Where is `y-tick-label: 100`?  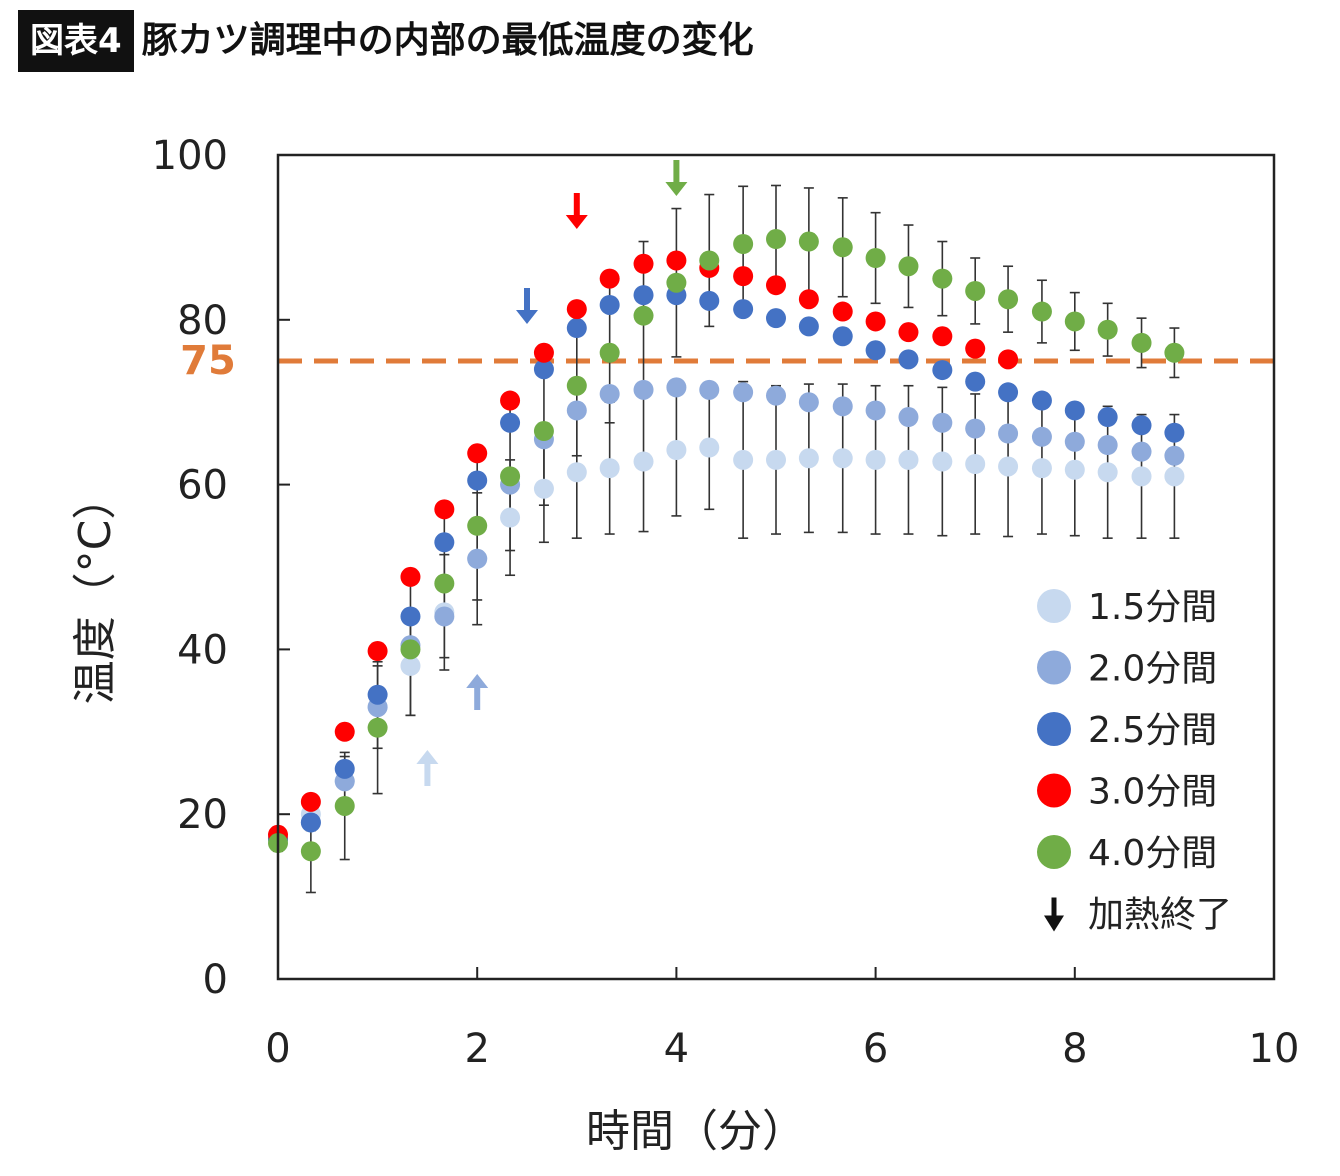
y-tick-label: 100 is located at coordinates (190, 156).